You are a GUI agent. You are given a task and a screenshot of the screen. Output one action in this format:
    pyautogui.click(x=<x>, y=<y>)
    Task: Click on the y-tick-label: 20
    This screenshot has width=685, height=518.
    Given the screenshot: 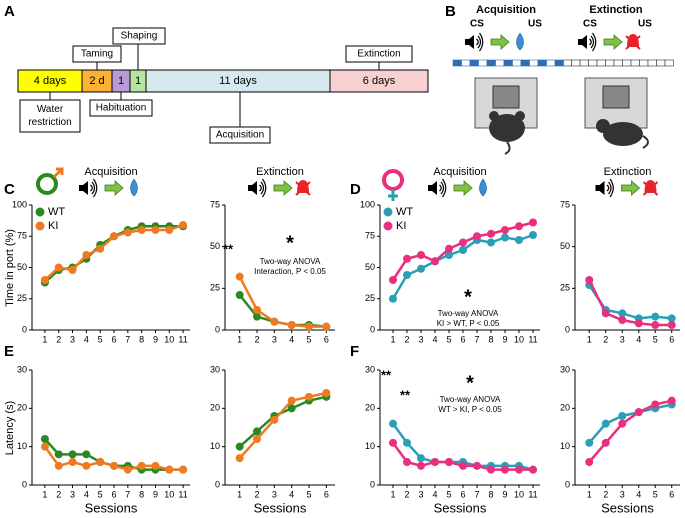 What is the action you would take?
    pyautogui.click(x=215, y=408)
    